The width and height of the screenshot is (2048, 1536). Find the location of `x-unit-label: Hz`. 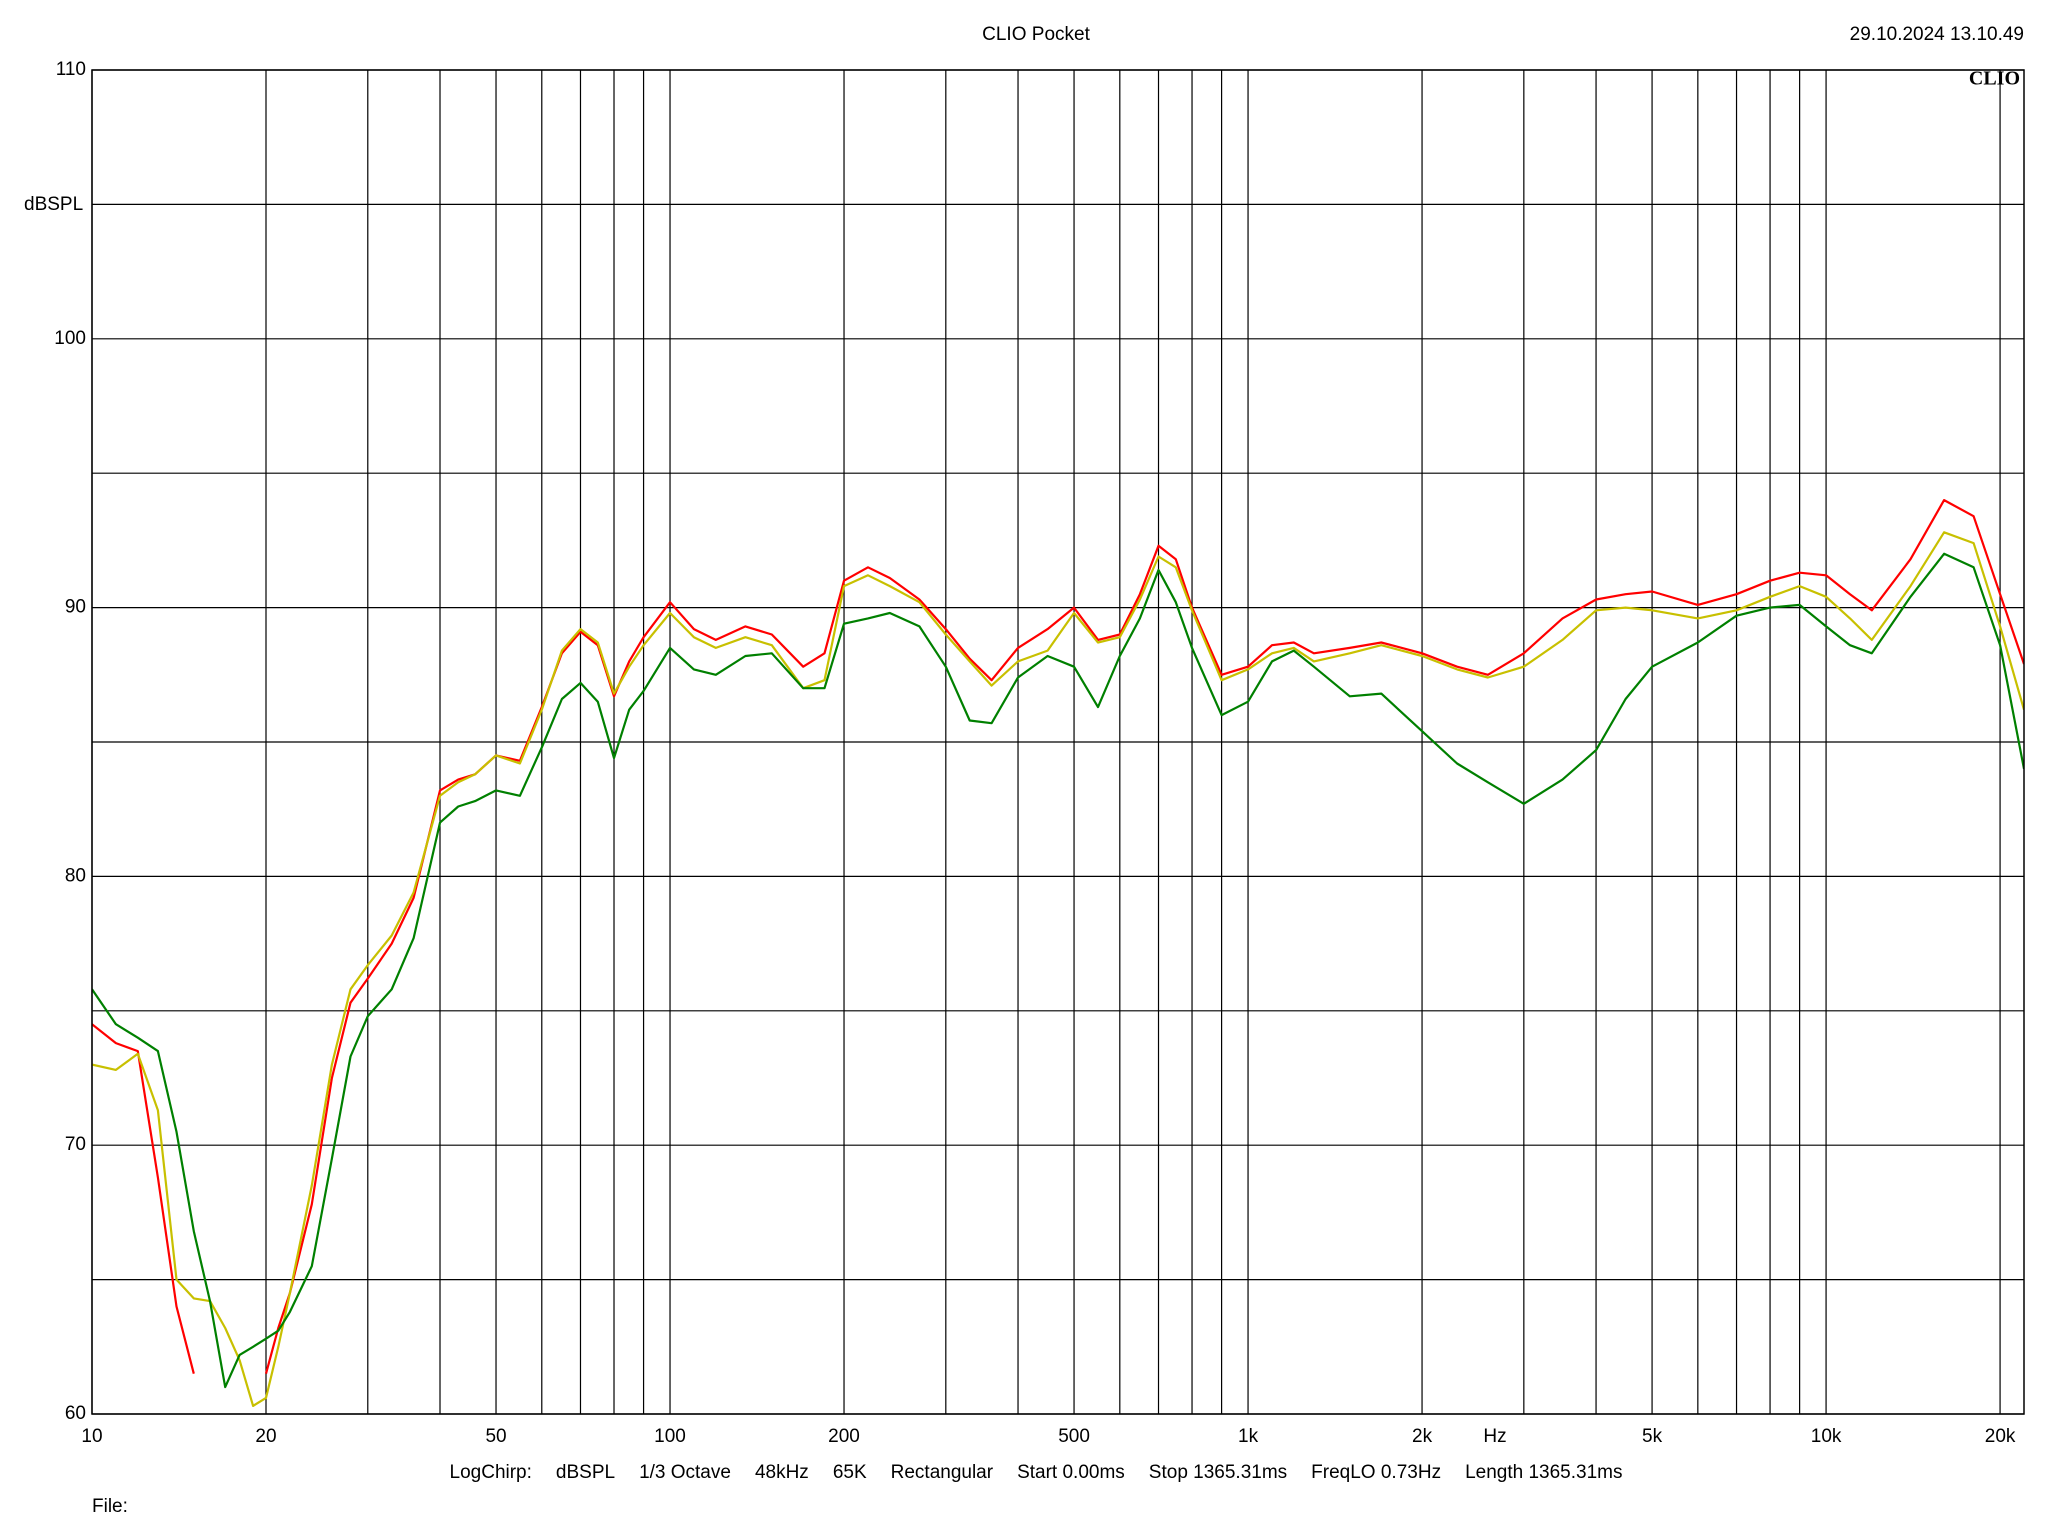

x-unit-label: Hz is located at coordinates (1494, 1436).